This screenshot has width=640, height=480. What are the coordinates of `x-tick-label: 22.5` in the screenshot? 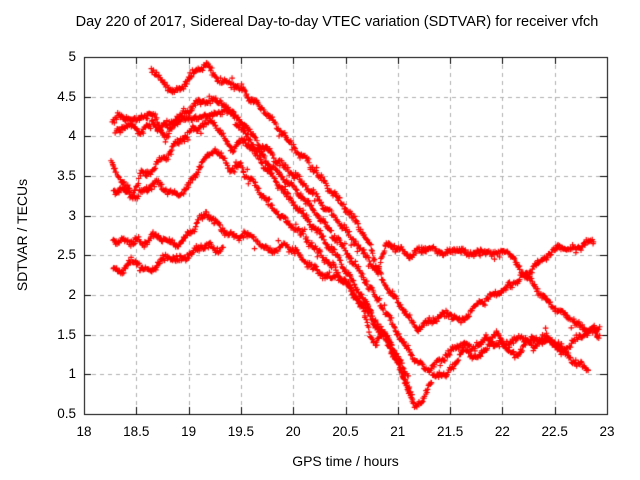 It's located at (554, 431).